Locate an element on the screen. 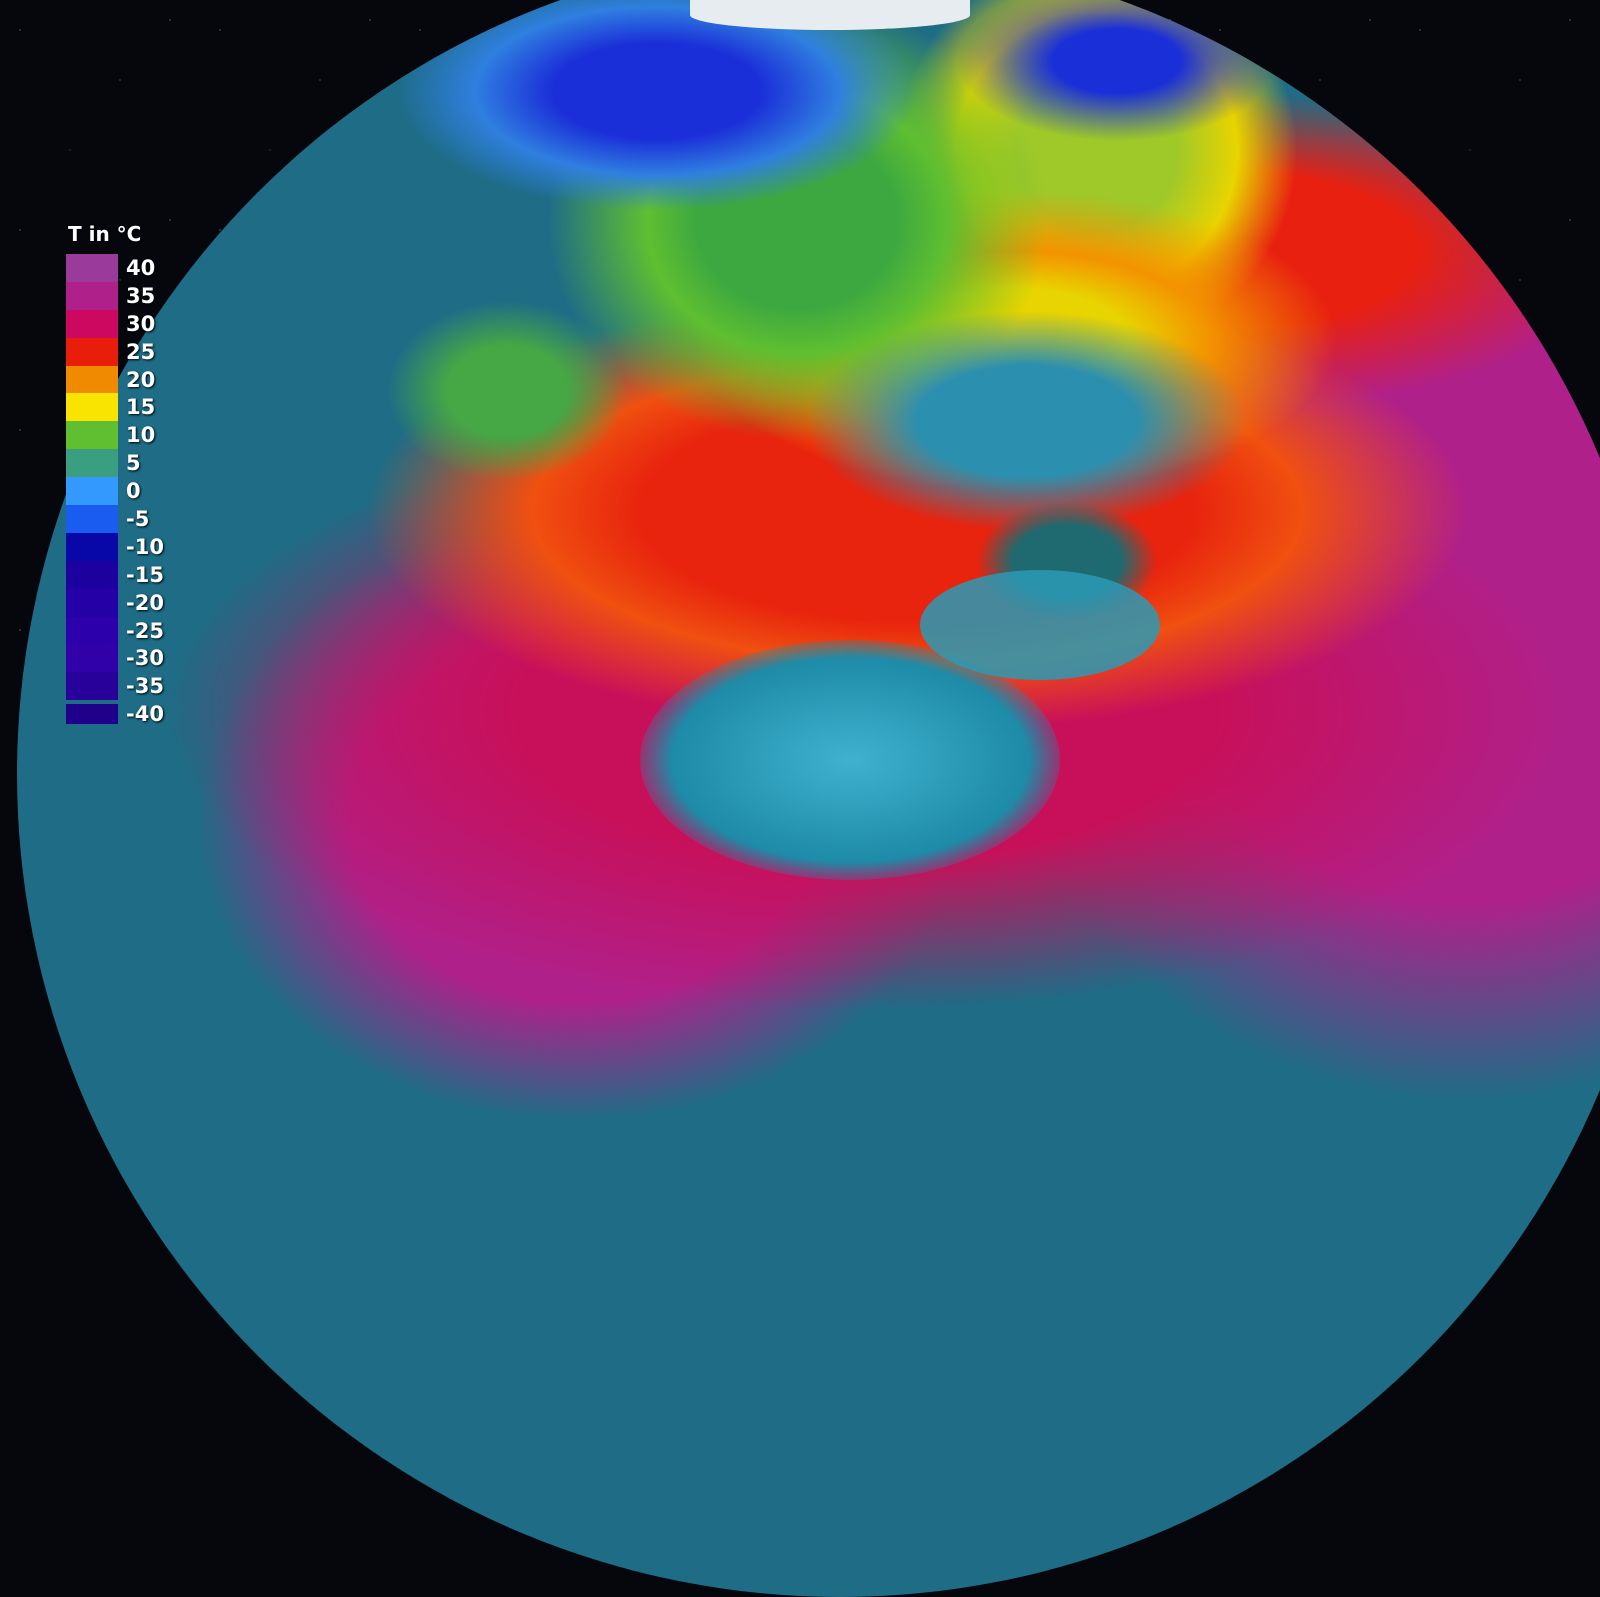 This screenshot has width=1600, height=1597. legend-label: 20 is located at coordinates (141, 379).